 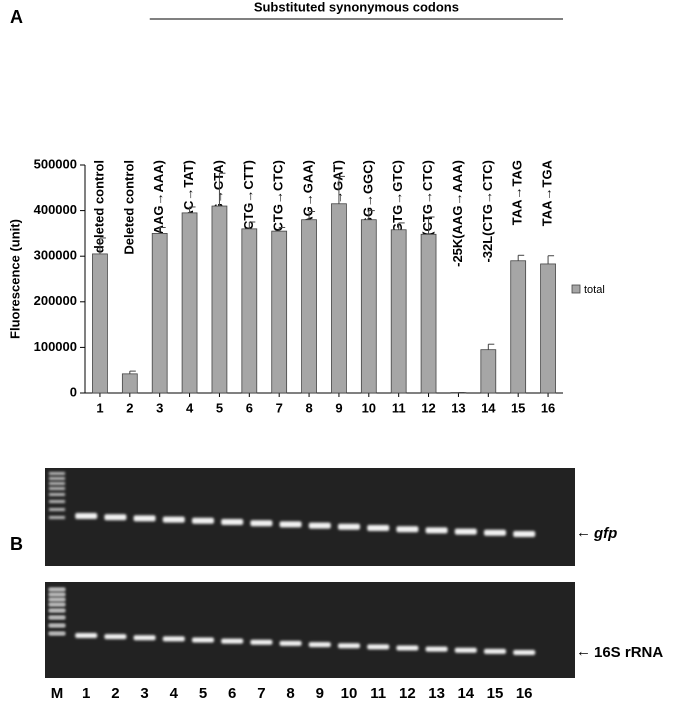 I want to click on column-label: -32L(CTG→CTC), so click(x=487, y=211).